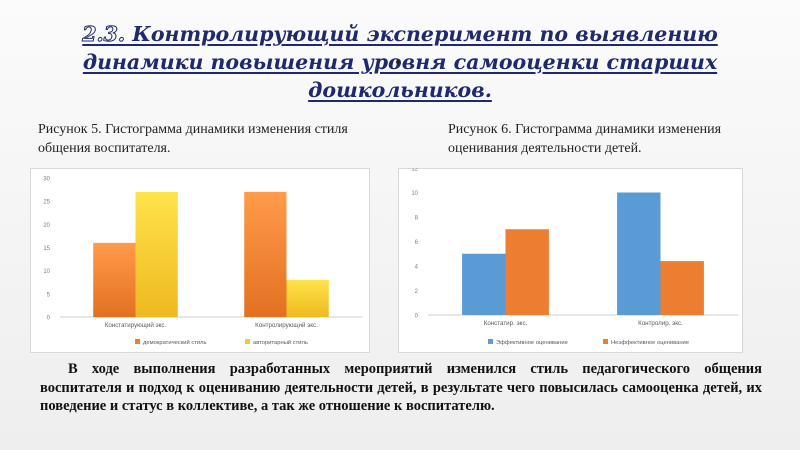 This screenshot has height=450, width=800. I want to click on category-label: Контролир. экс., so click(660, 323).